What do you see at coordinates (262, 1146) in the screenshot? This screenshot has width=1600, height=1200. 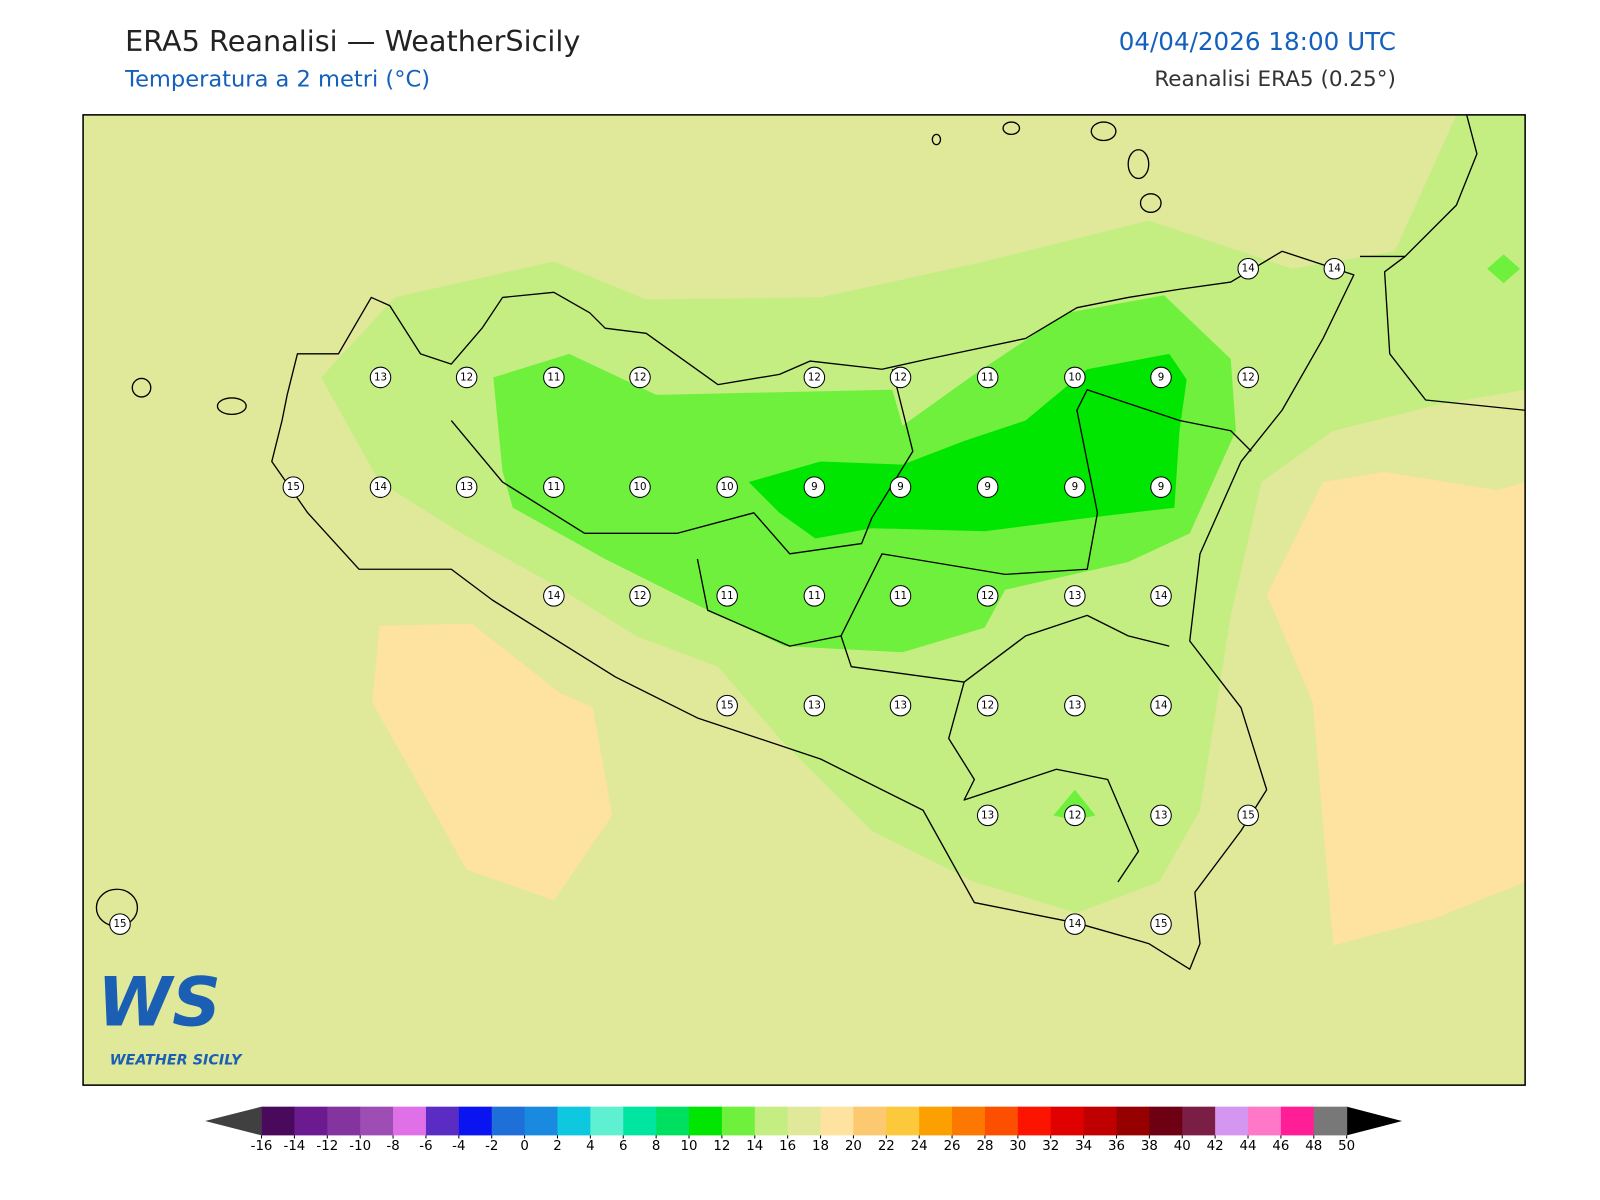 I see `colorbar-label: -16` at bounding box center [262, 1146].